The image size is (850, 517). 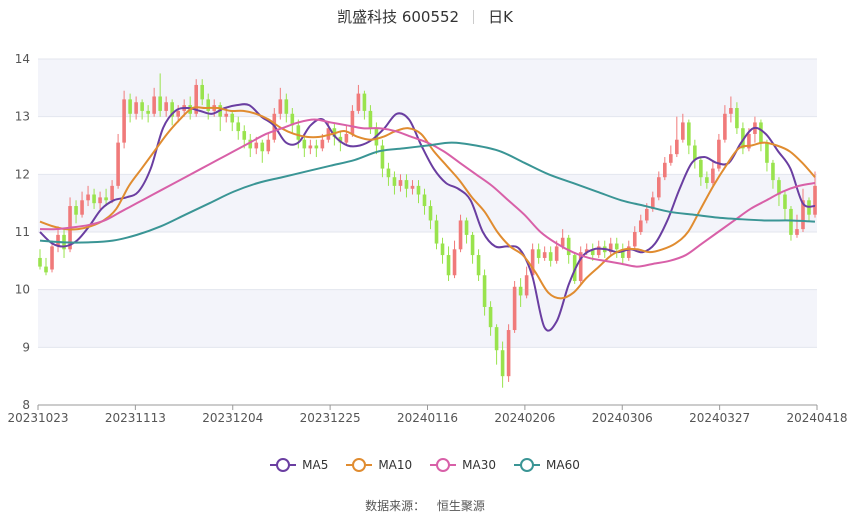 I want to click on y-tick-label: 8, so click(x=26, y=405).